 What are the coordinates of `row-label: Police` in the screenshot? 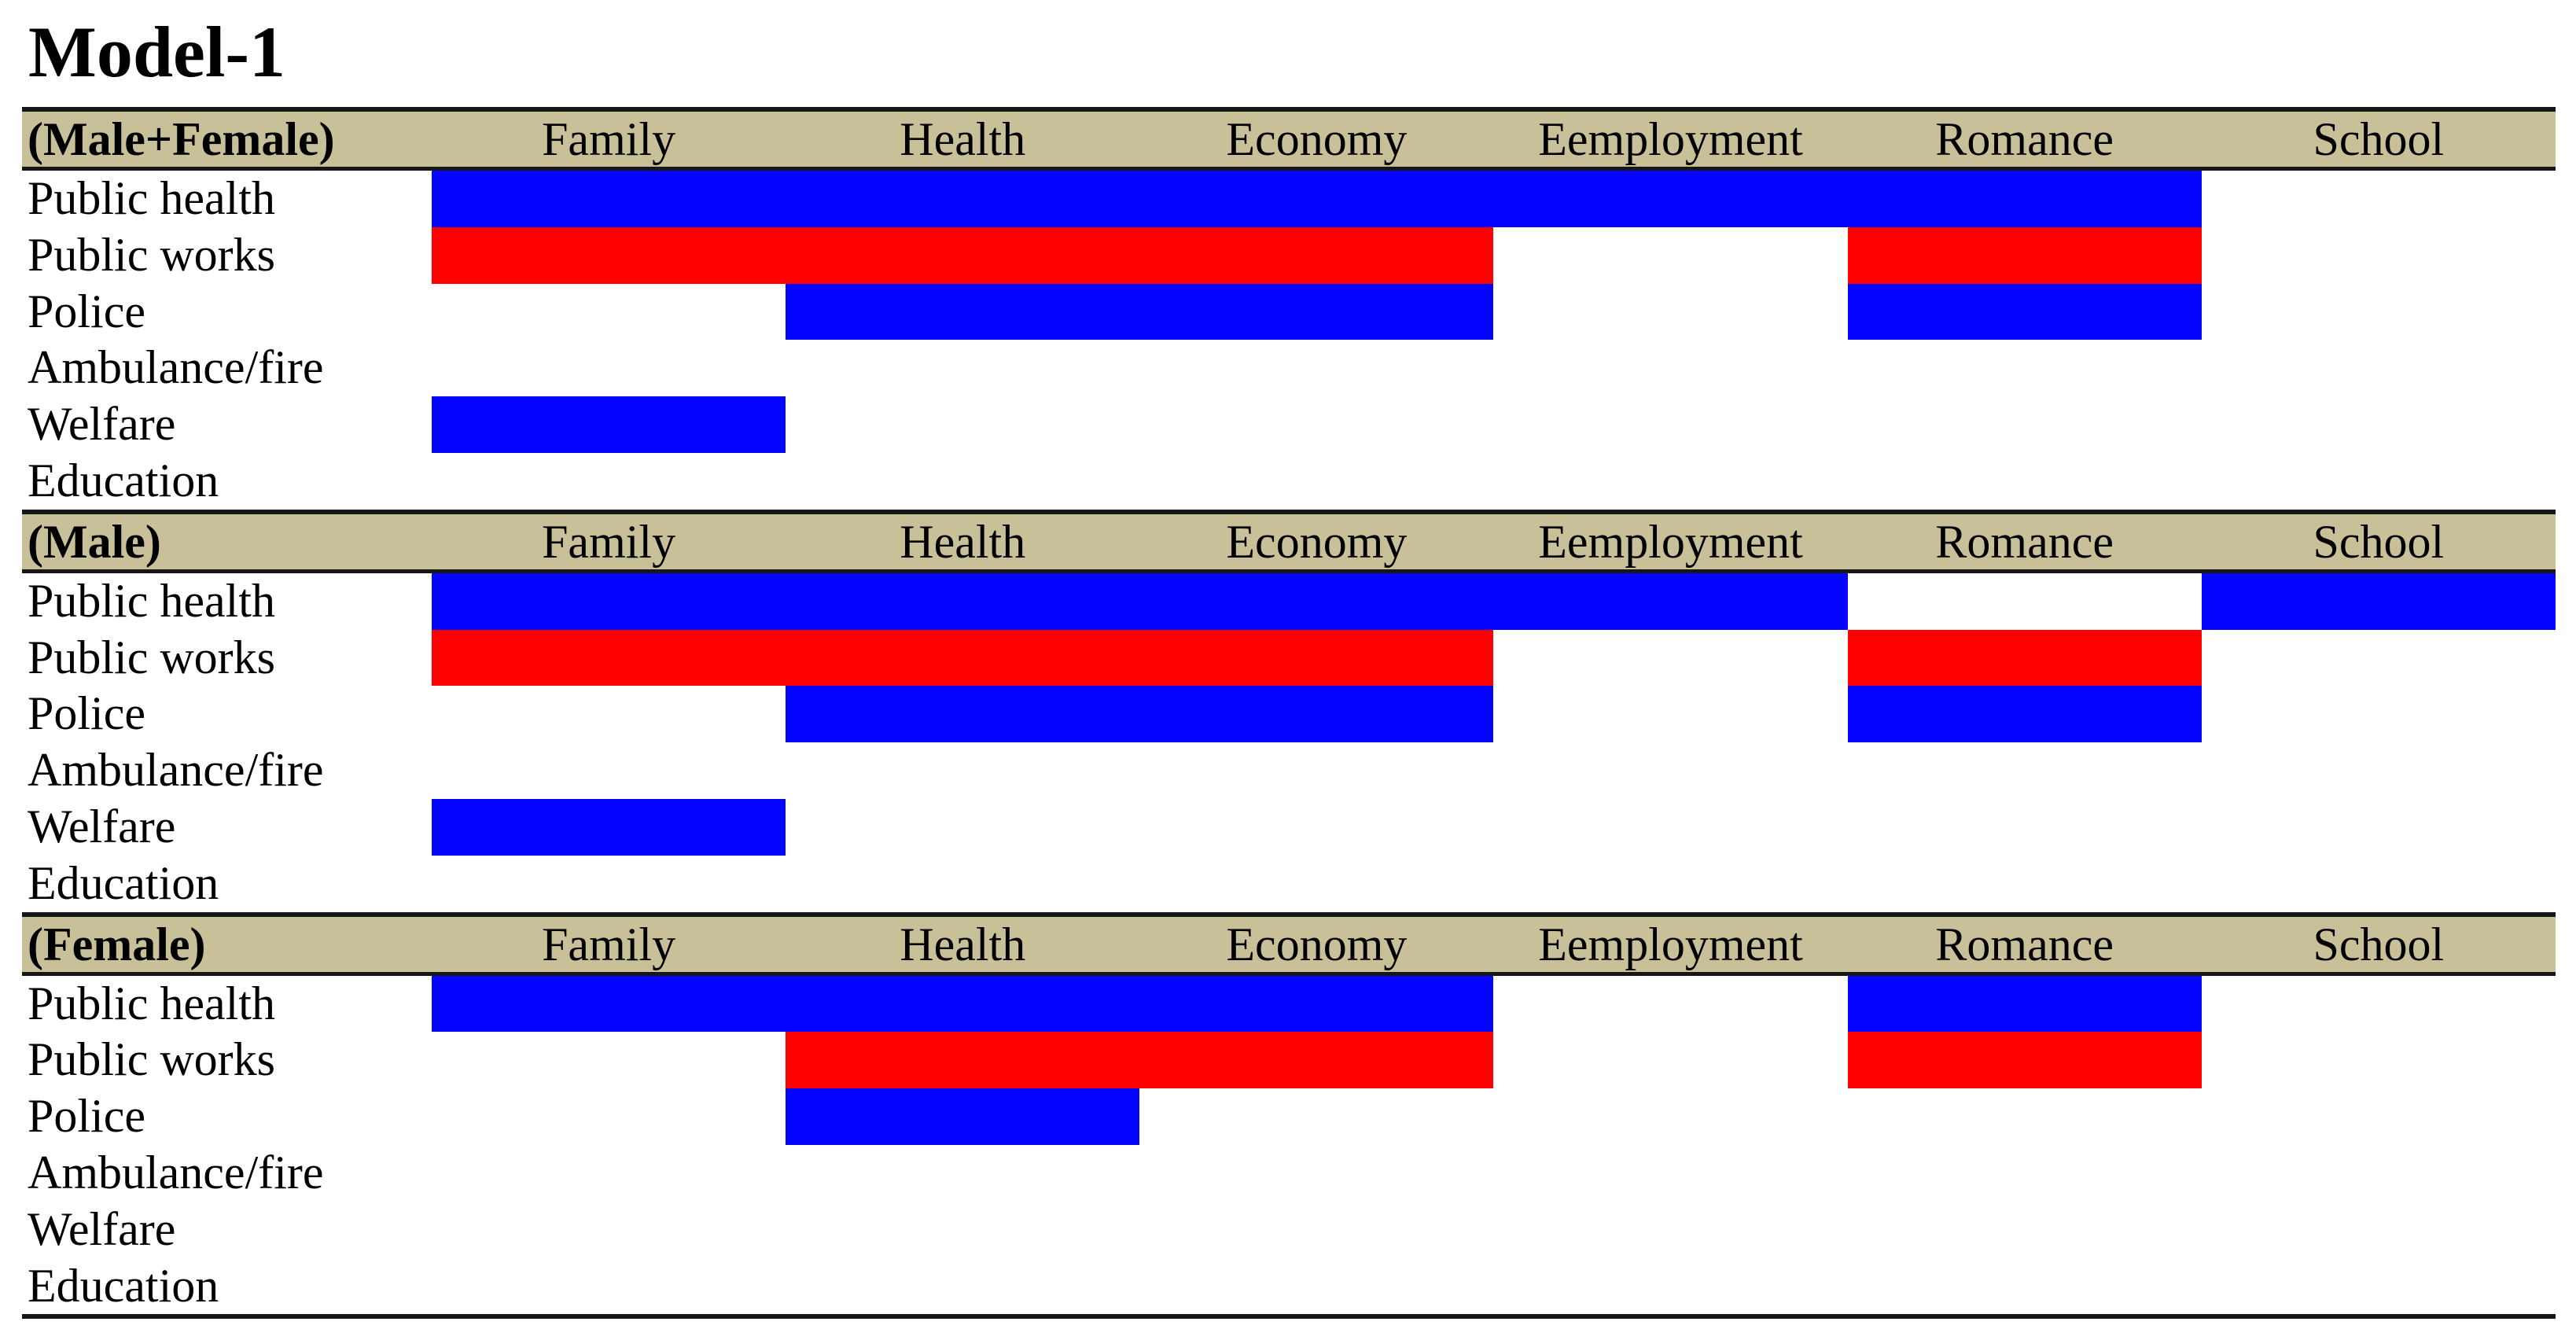 It's located at (86, 1116).